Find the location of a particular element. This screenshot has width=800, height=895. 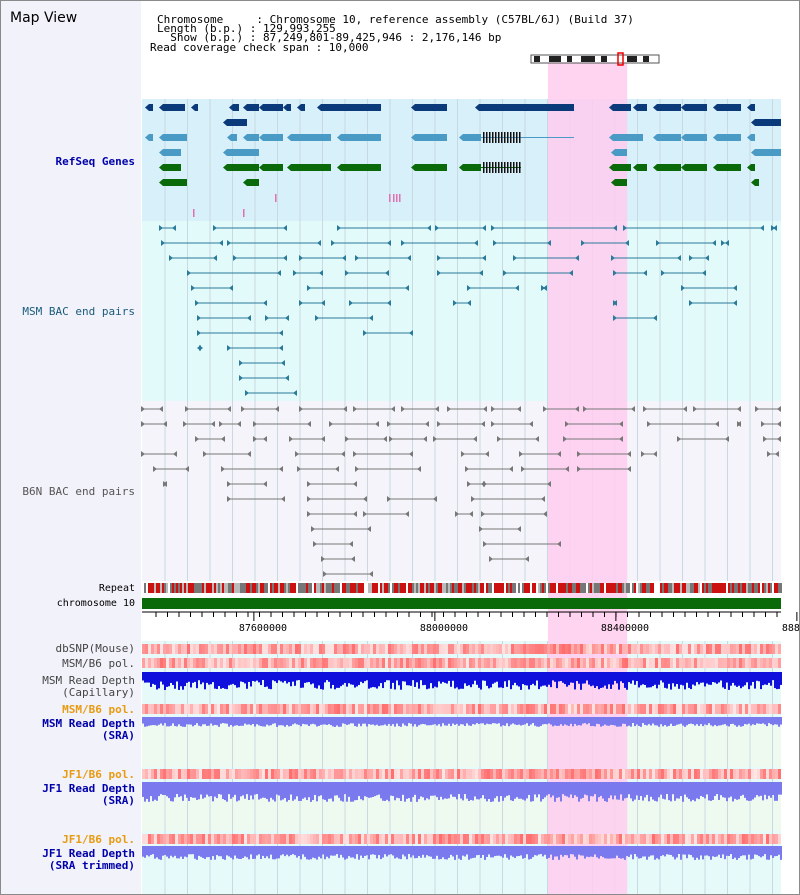

track-label-chromosome: chromosome 10 is located at coordinates (95, 603).